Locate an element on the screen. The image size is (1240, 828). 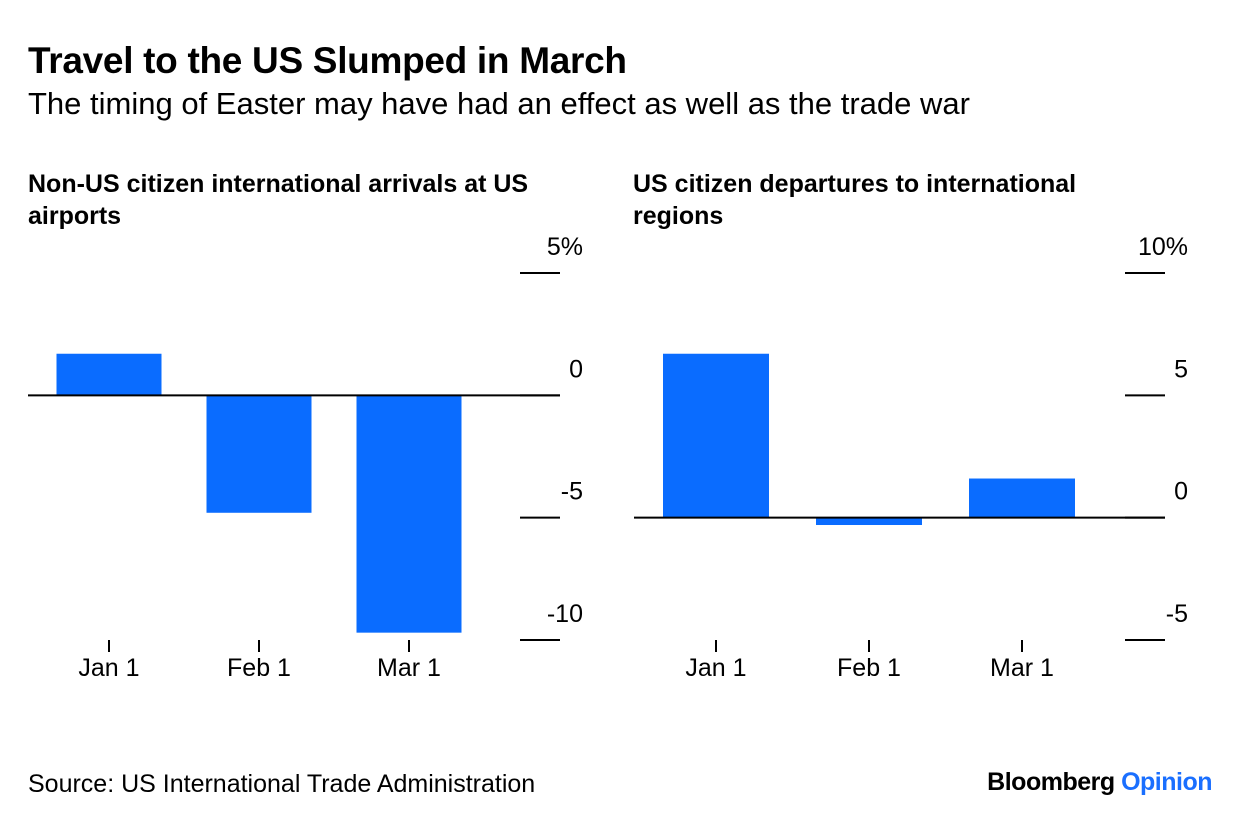
y-tick-label: 10% is located at coordinates (1163, 247).